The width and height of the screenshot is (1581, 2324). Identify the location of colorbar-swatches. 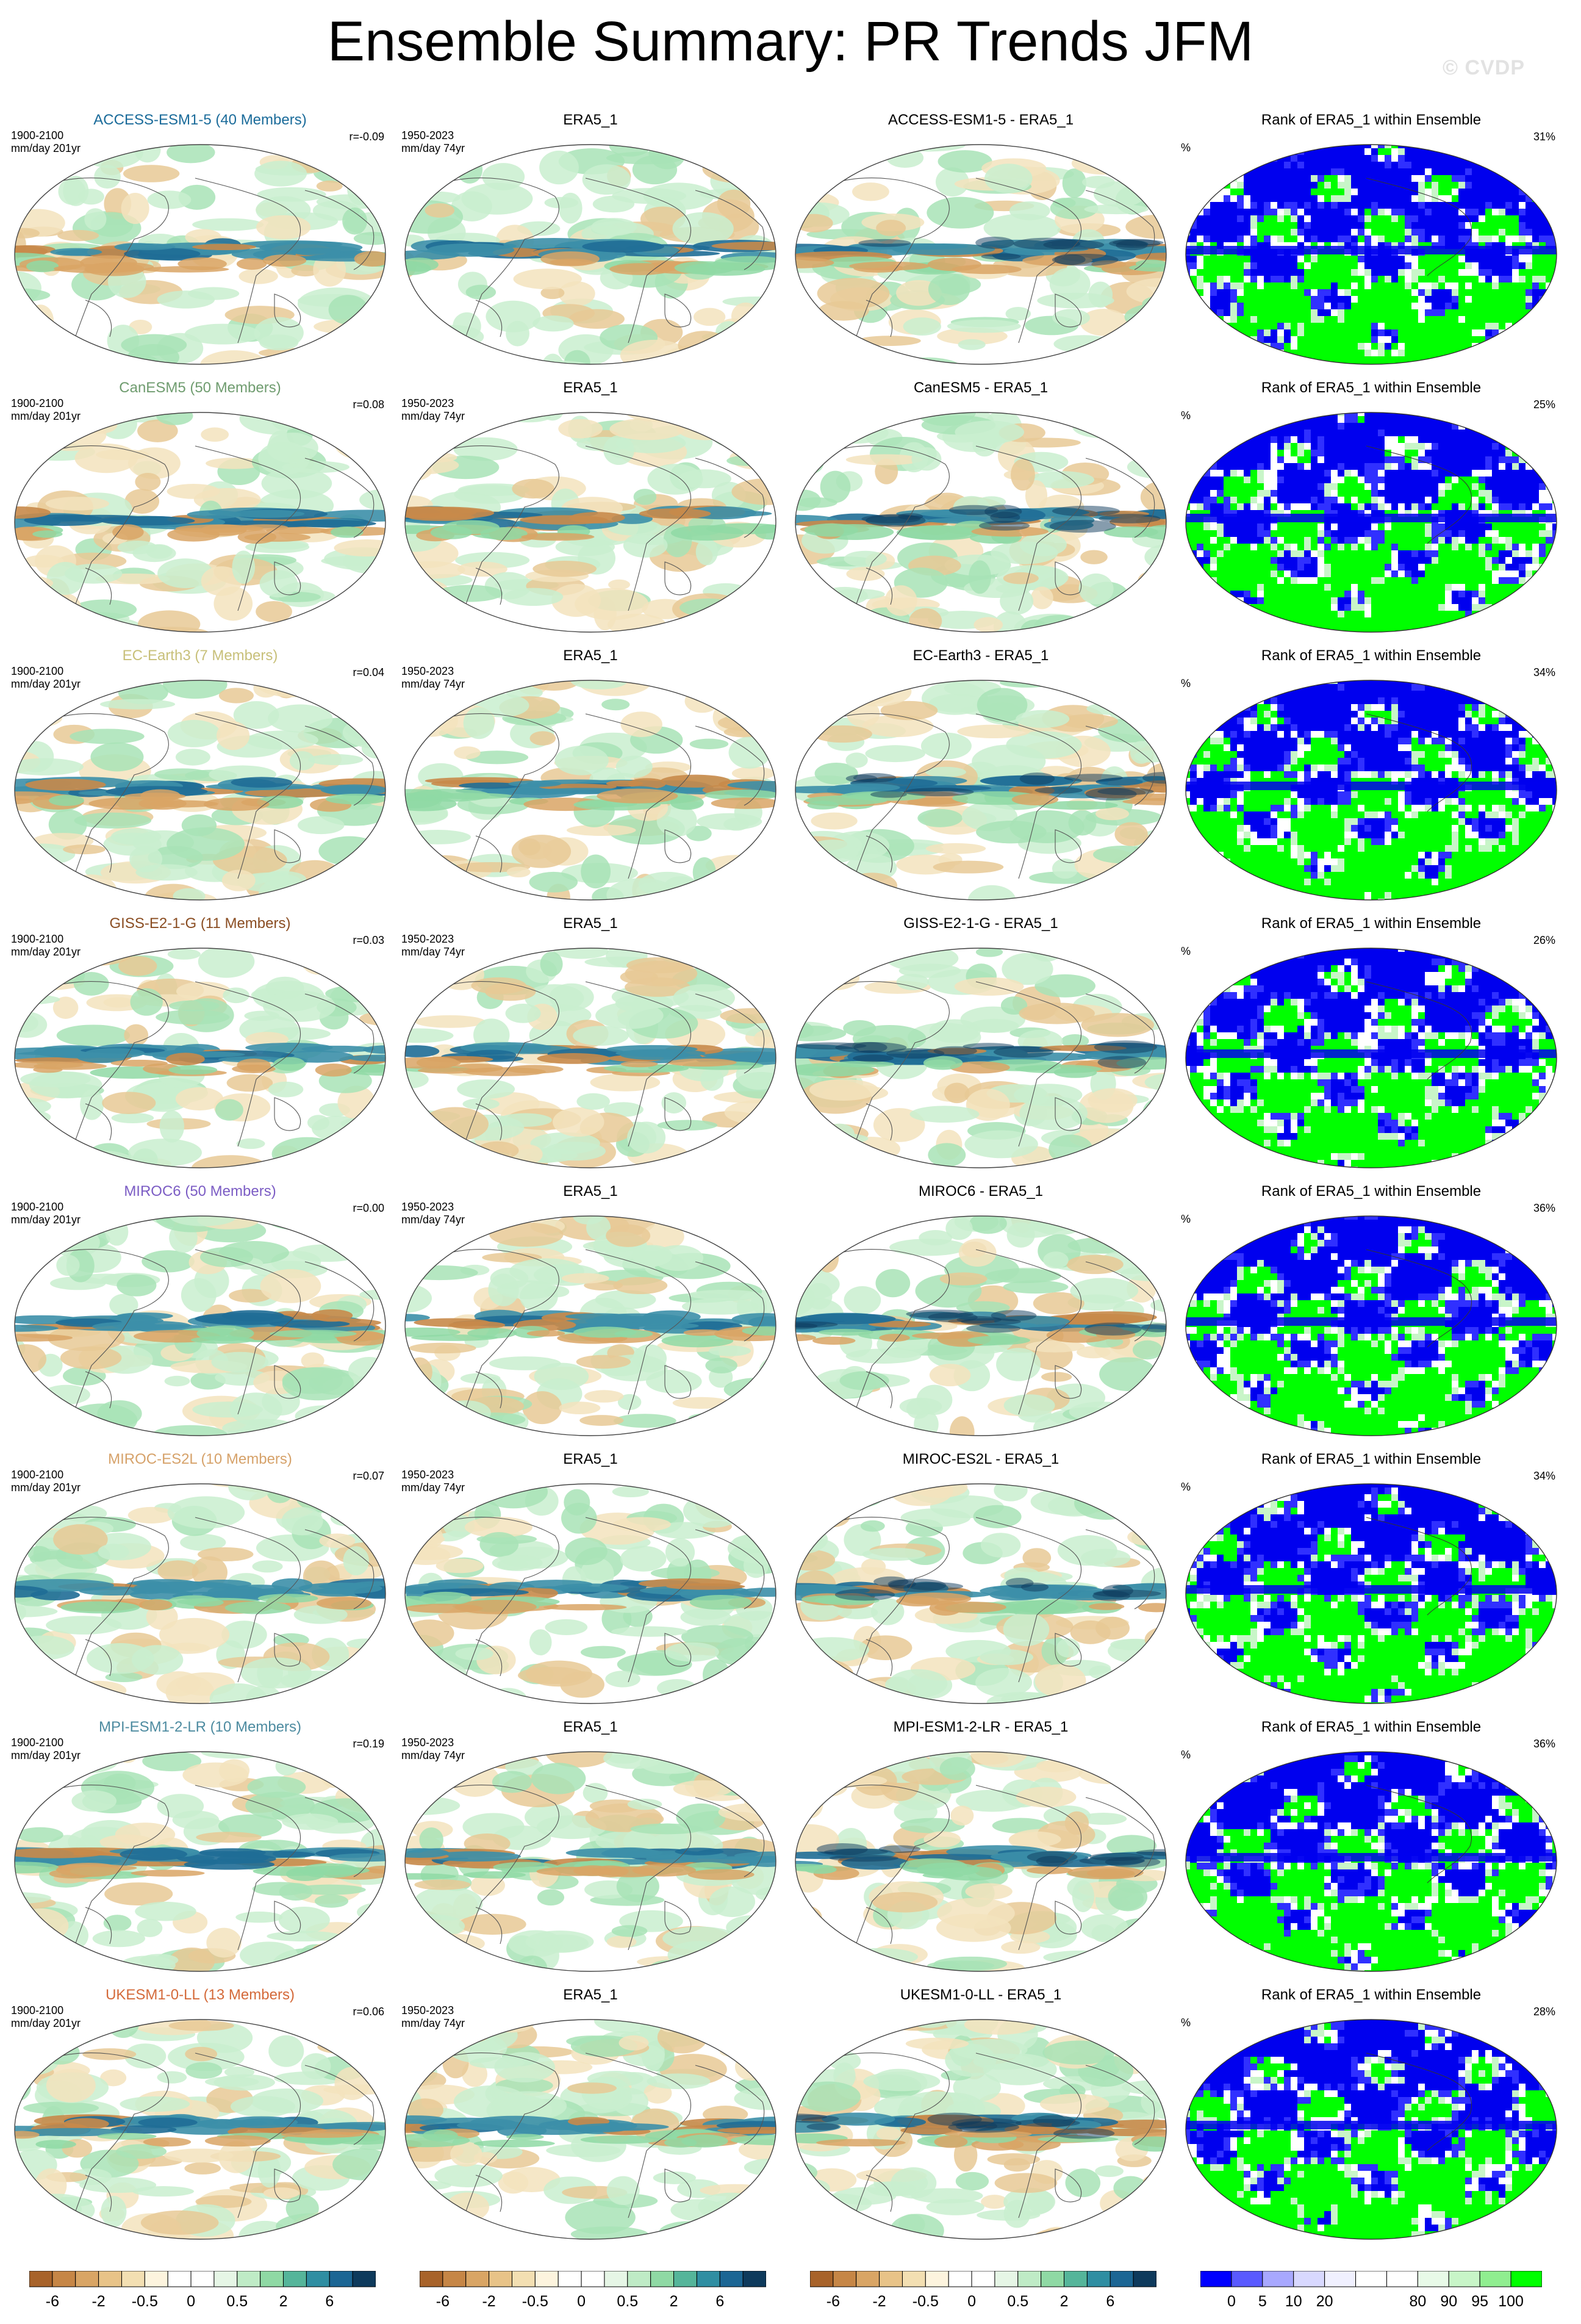
(983, 2279).